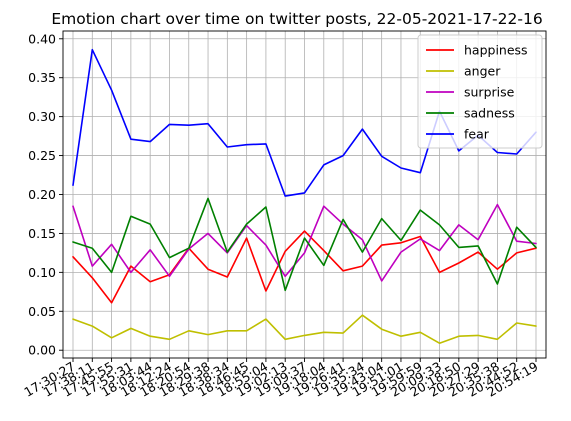 This screenshot has width=571, height=421. What do you see at coordinates (489, 113) in the screenshot?
I see `legend-label-sadness: sadness` at bounding box center [489, 113].